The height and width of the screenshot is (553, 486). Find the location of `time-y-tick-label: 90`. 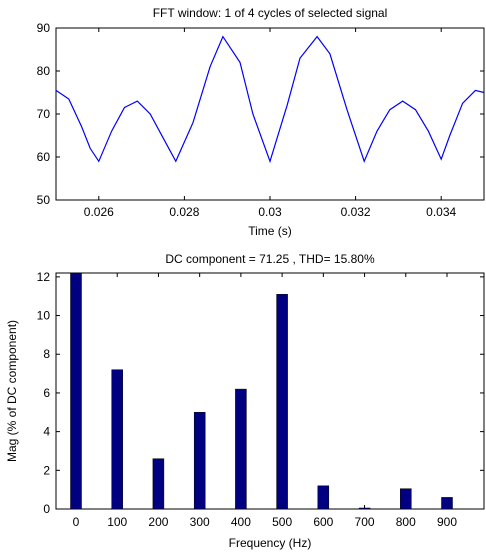

time-y-tick-label: 90 is located at coordinates (44, 28).